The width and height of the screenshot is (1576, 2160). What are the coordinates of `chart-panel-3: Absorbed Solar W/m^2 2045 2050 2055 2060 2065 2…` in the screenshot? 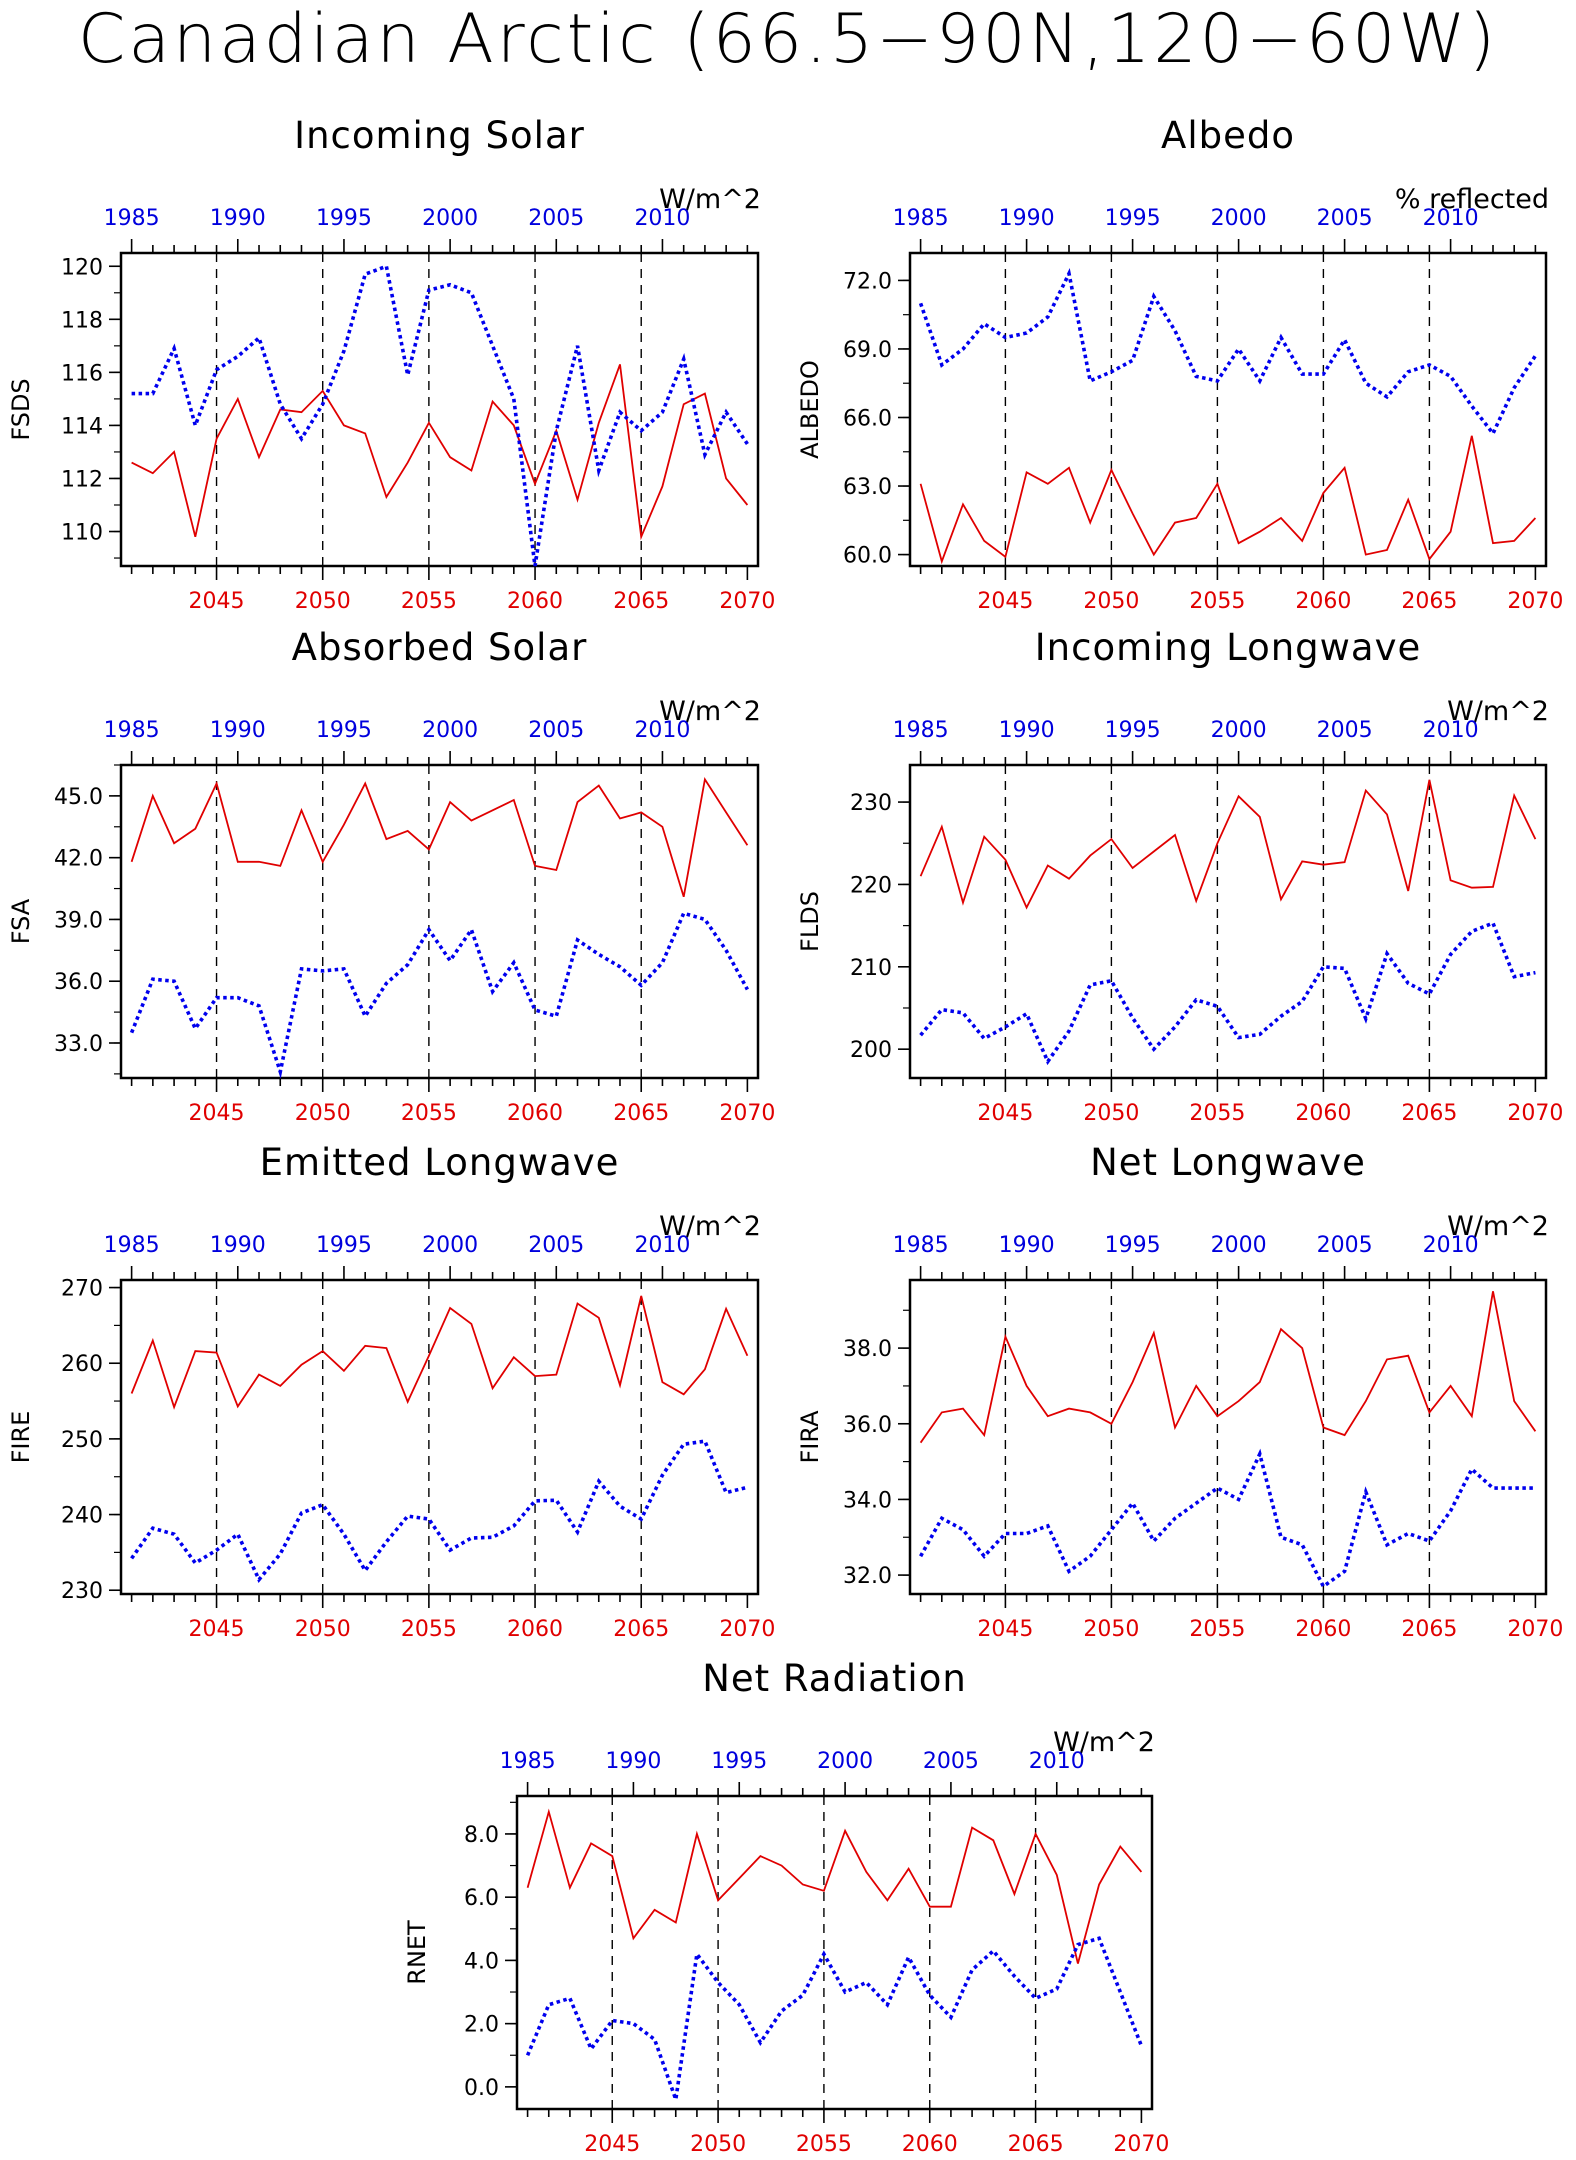 It's located at (391, 876).